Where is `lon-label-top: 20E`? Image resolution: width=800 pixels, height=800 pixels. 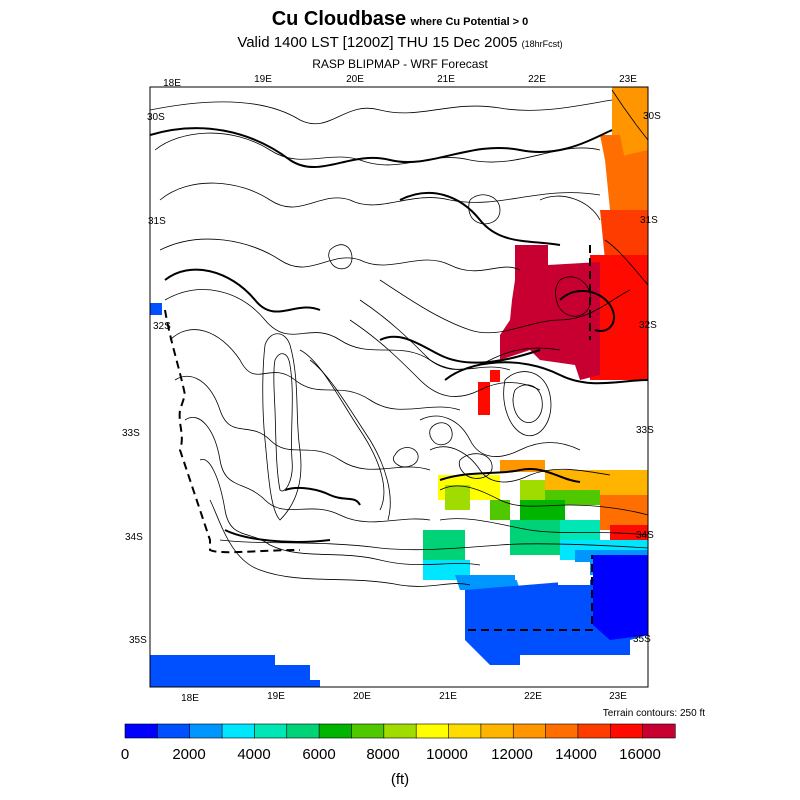 lon-label-top: 20E is located at coordinates (355, 79).